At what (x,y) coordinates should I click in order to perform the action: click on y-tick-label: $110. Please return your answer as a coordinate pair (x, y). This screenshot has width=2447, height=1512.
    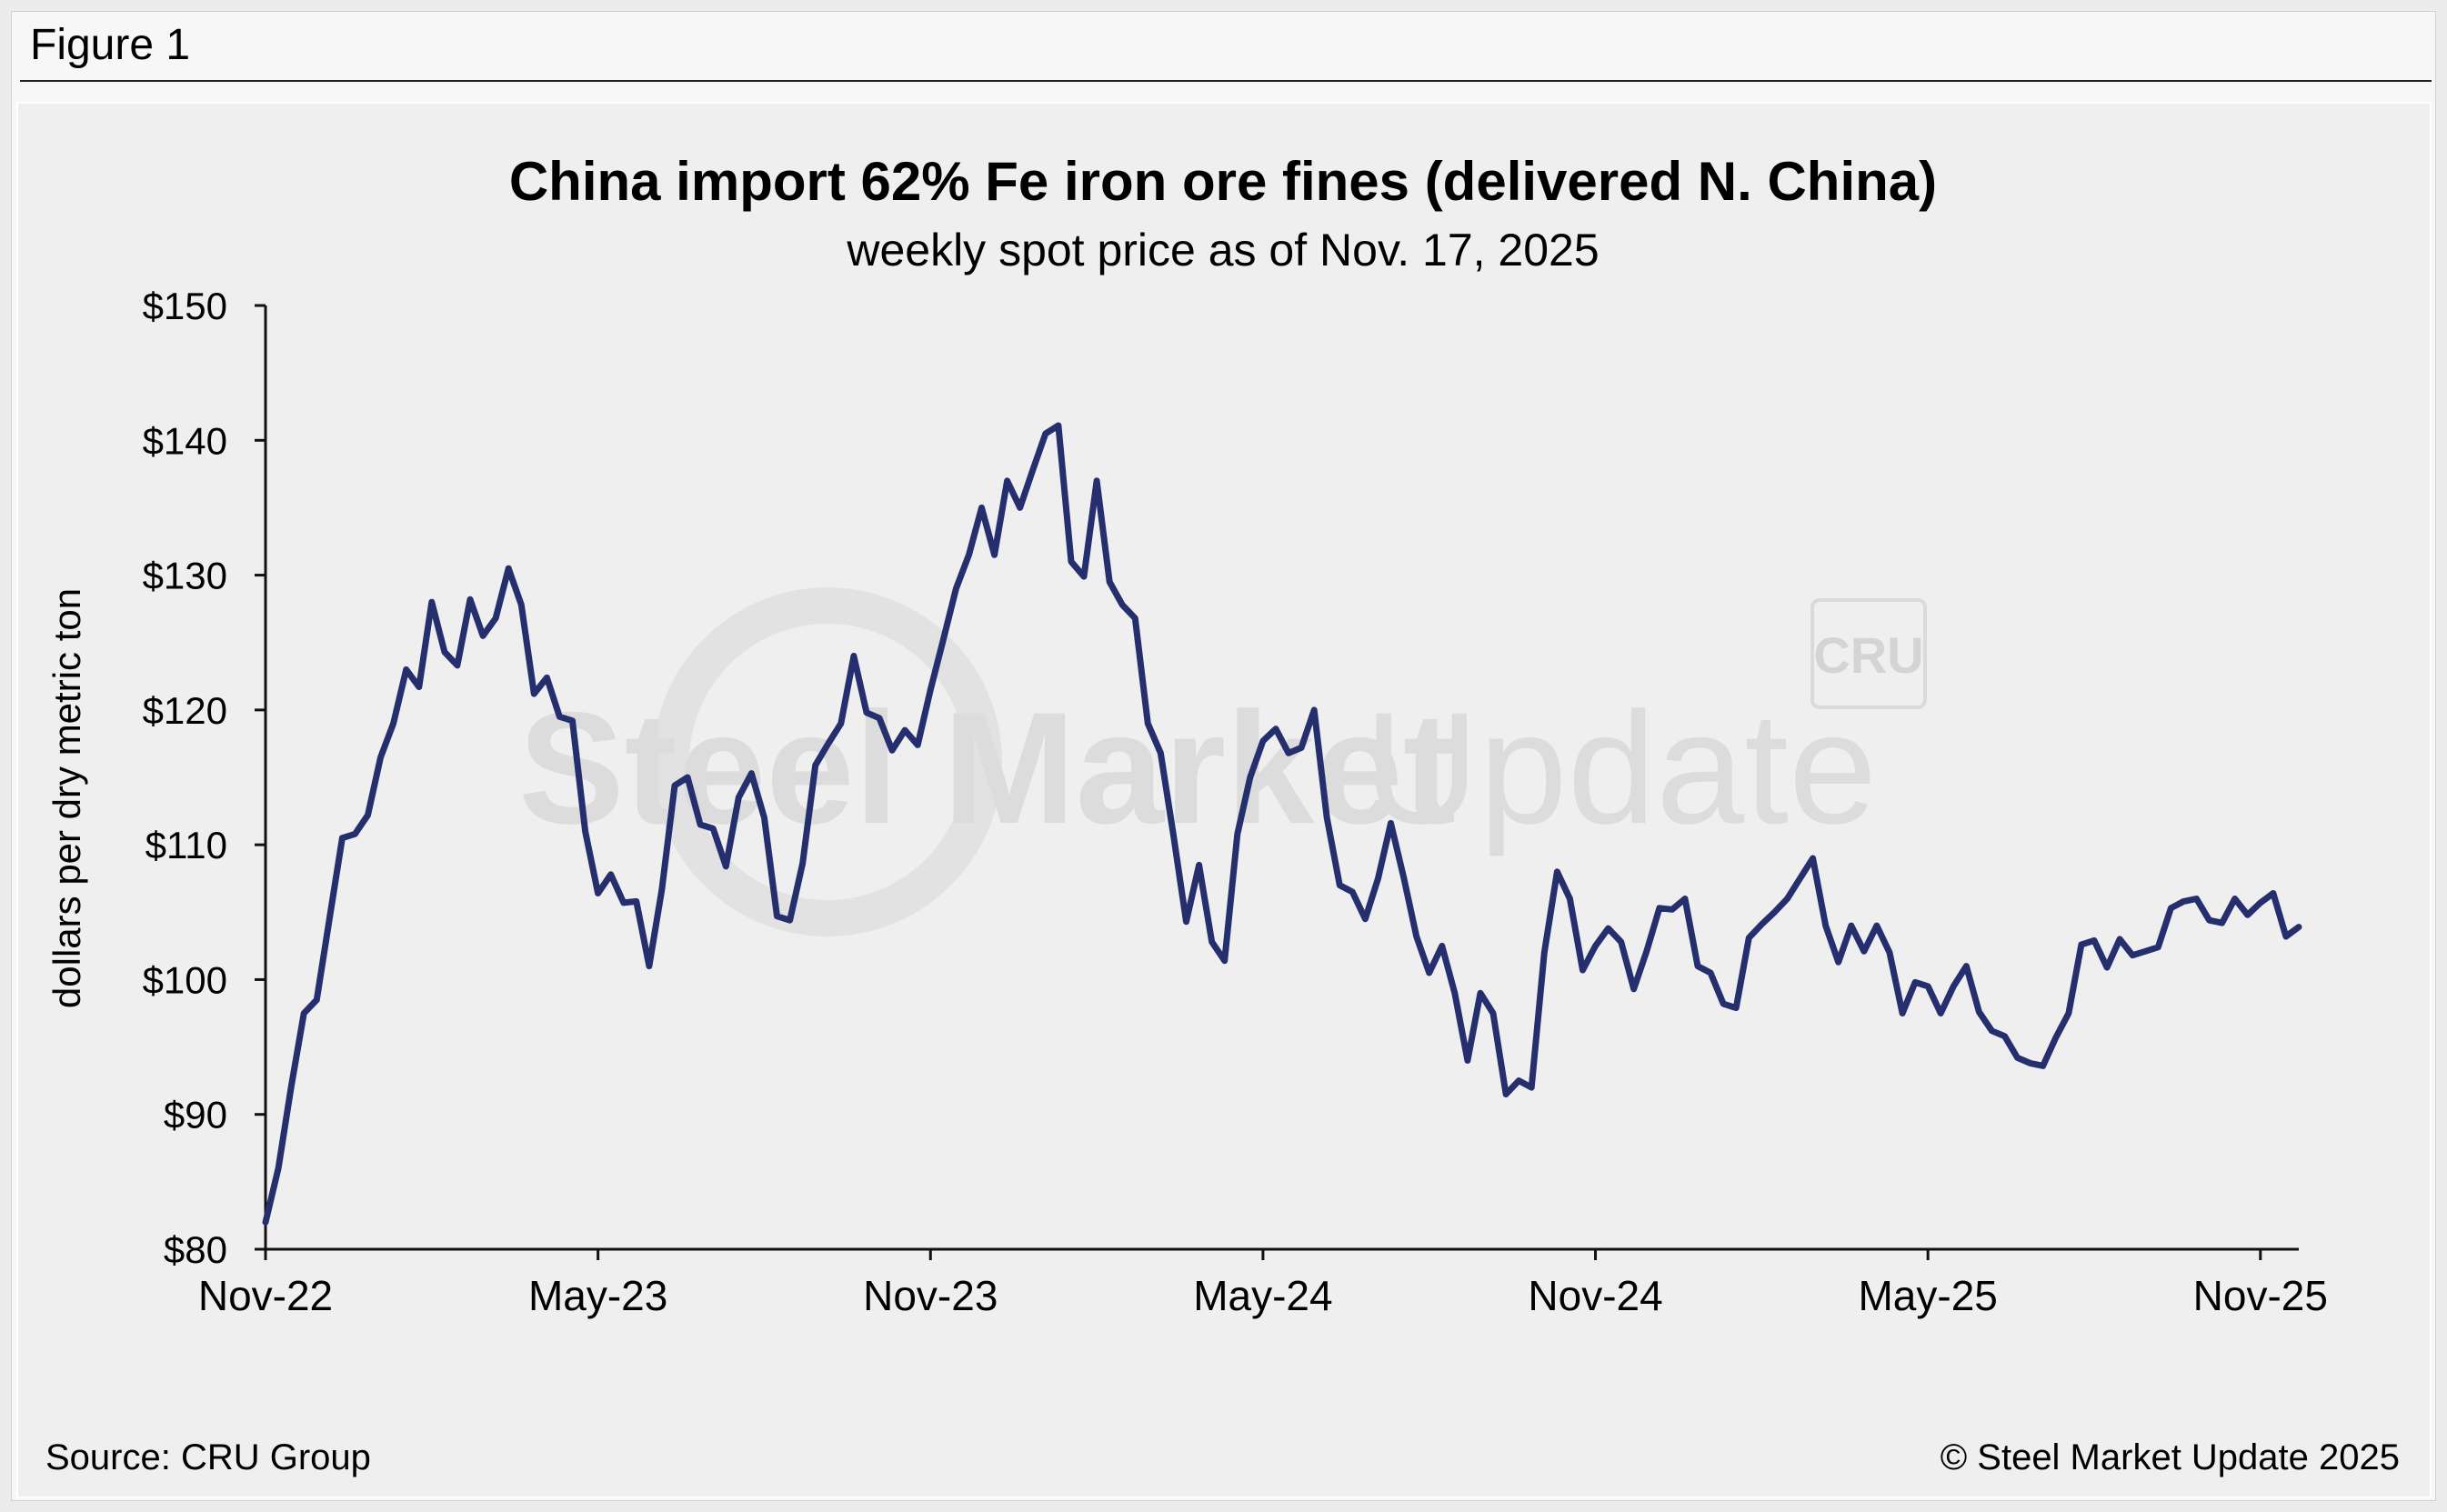
    Looking at the image, I should click on (186, 845).